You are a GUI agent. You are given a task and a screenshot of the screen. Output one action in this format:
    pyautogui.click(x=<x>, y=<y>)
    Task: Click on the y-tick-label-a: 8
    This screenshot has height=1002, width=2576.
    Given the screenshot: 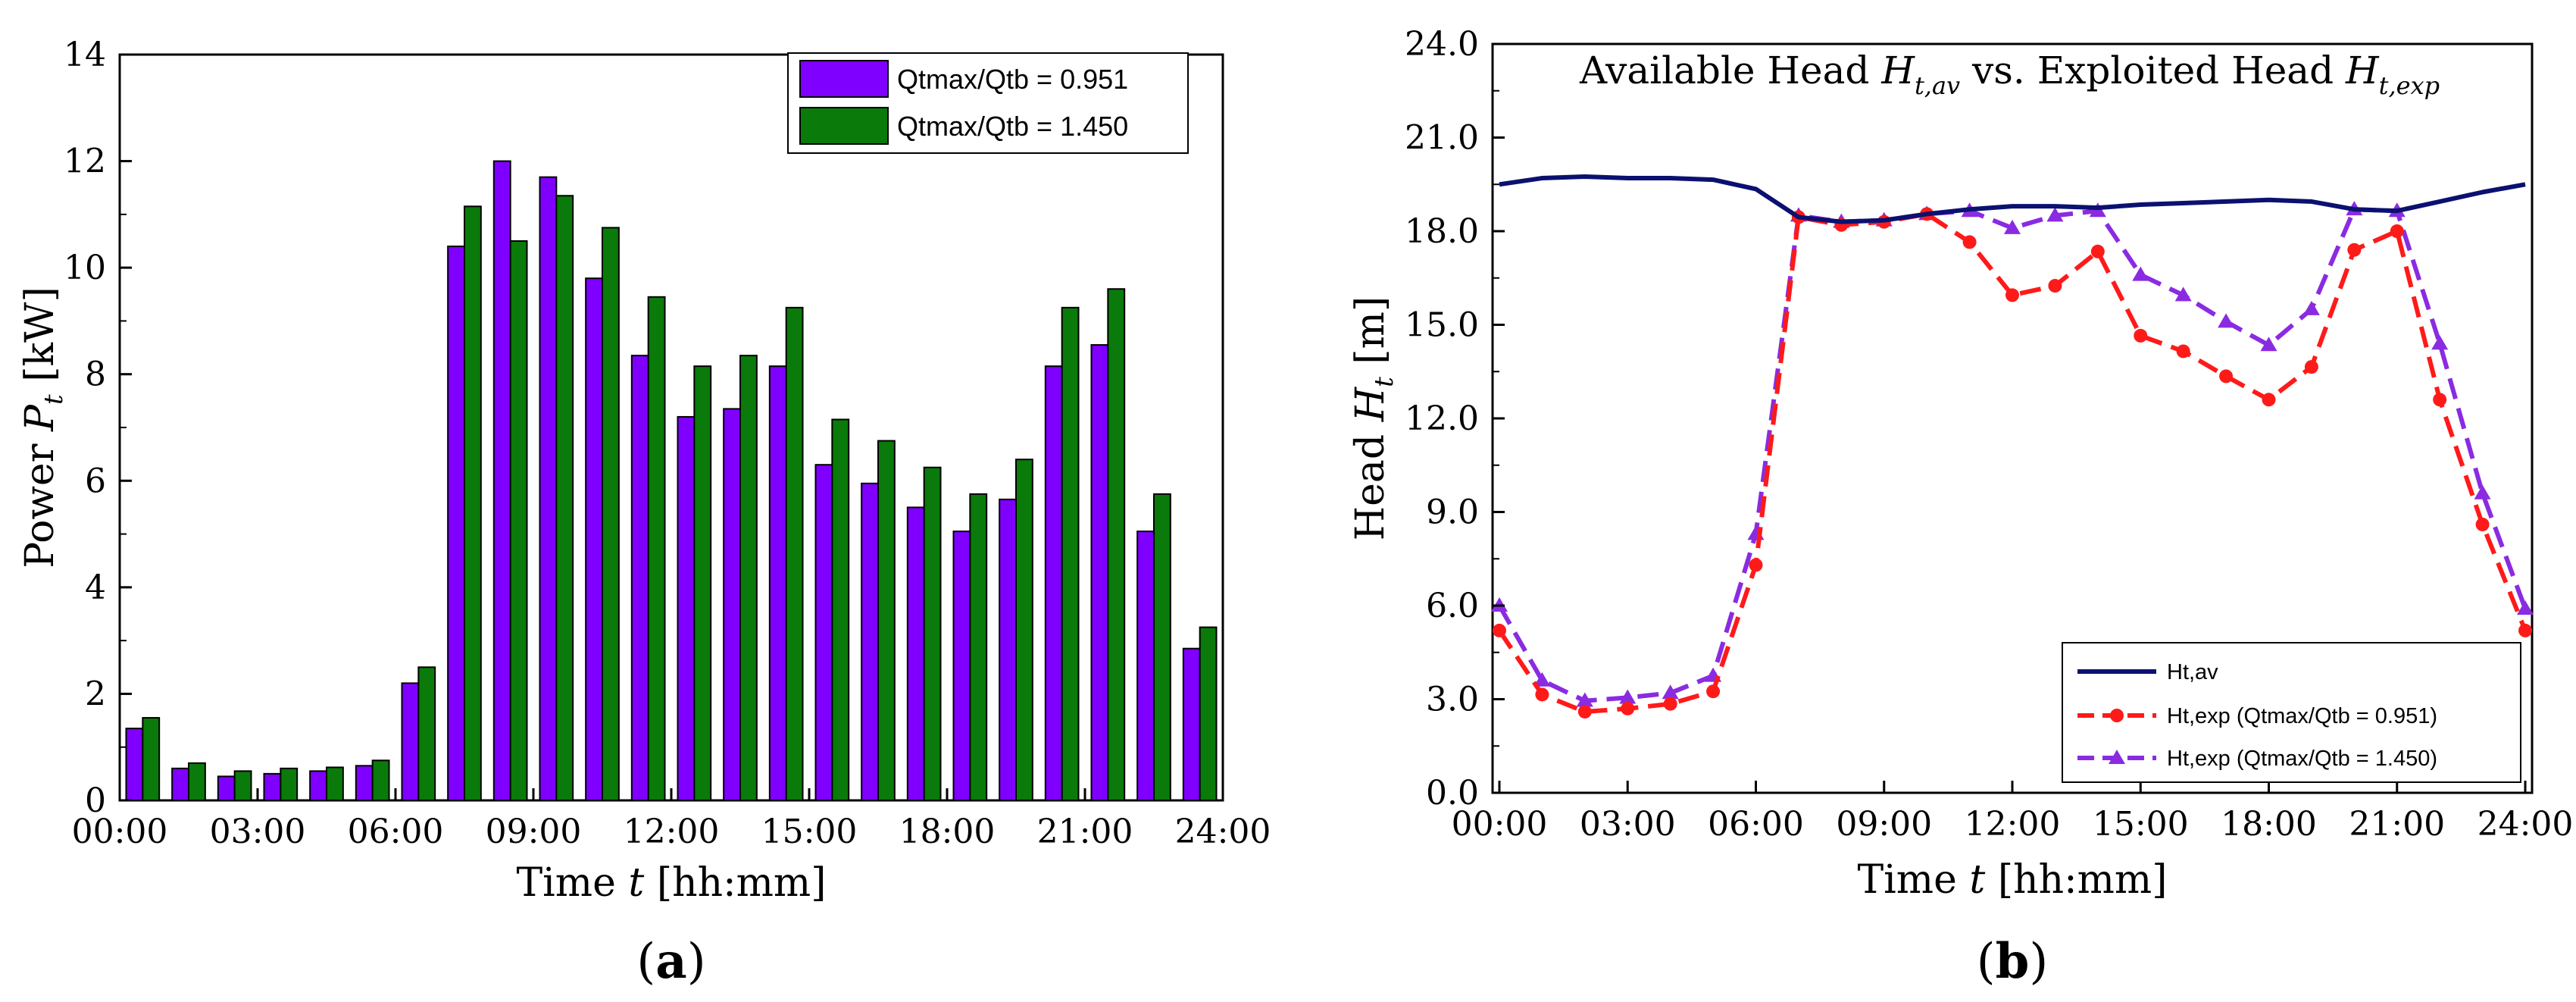 What is the action you would take?
    pyautogui.click(x=95, y=374)
    